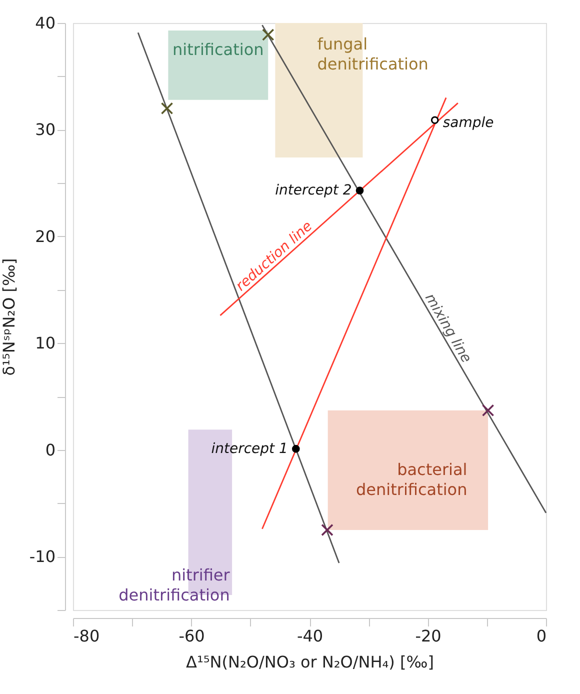 The width and height of the screenshot is (580, 694). I want to click on annotation: intercept 1, so click(249, 448).